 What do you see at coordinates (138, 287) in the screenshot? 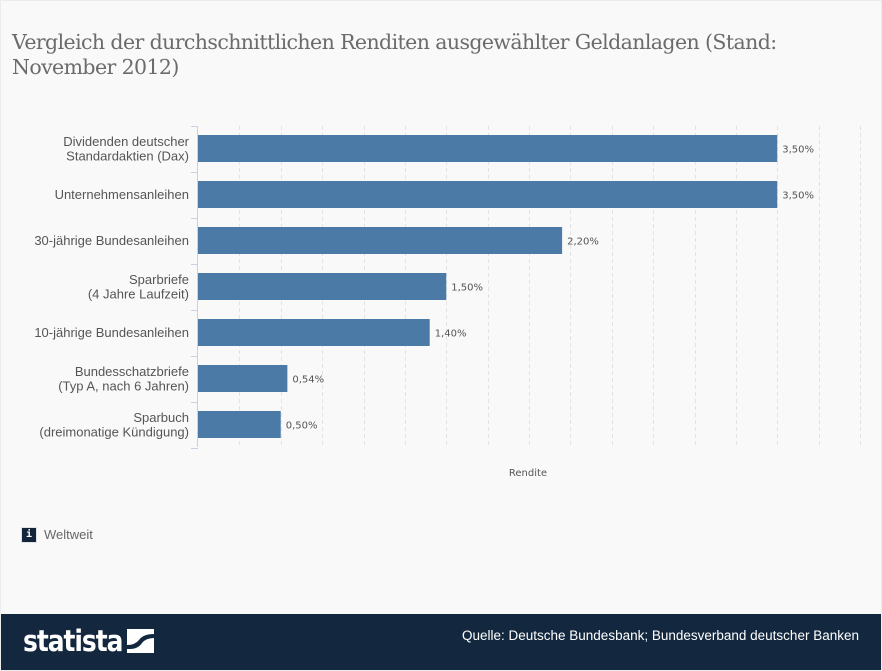
I see `category-label: Sparbriefe (4 Jahre Laufzeit)` at bounding box center [138, 287].